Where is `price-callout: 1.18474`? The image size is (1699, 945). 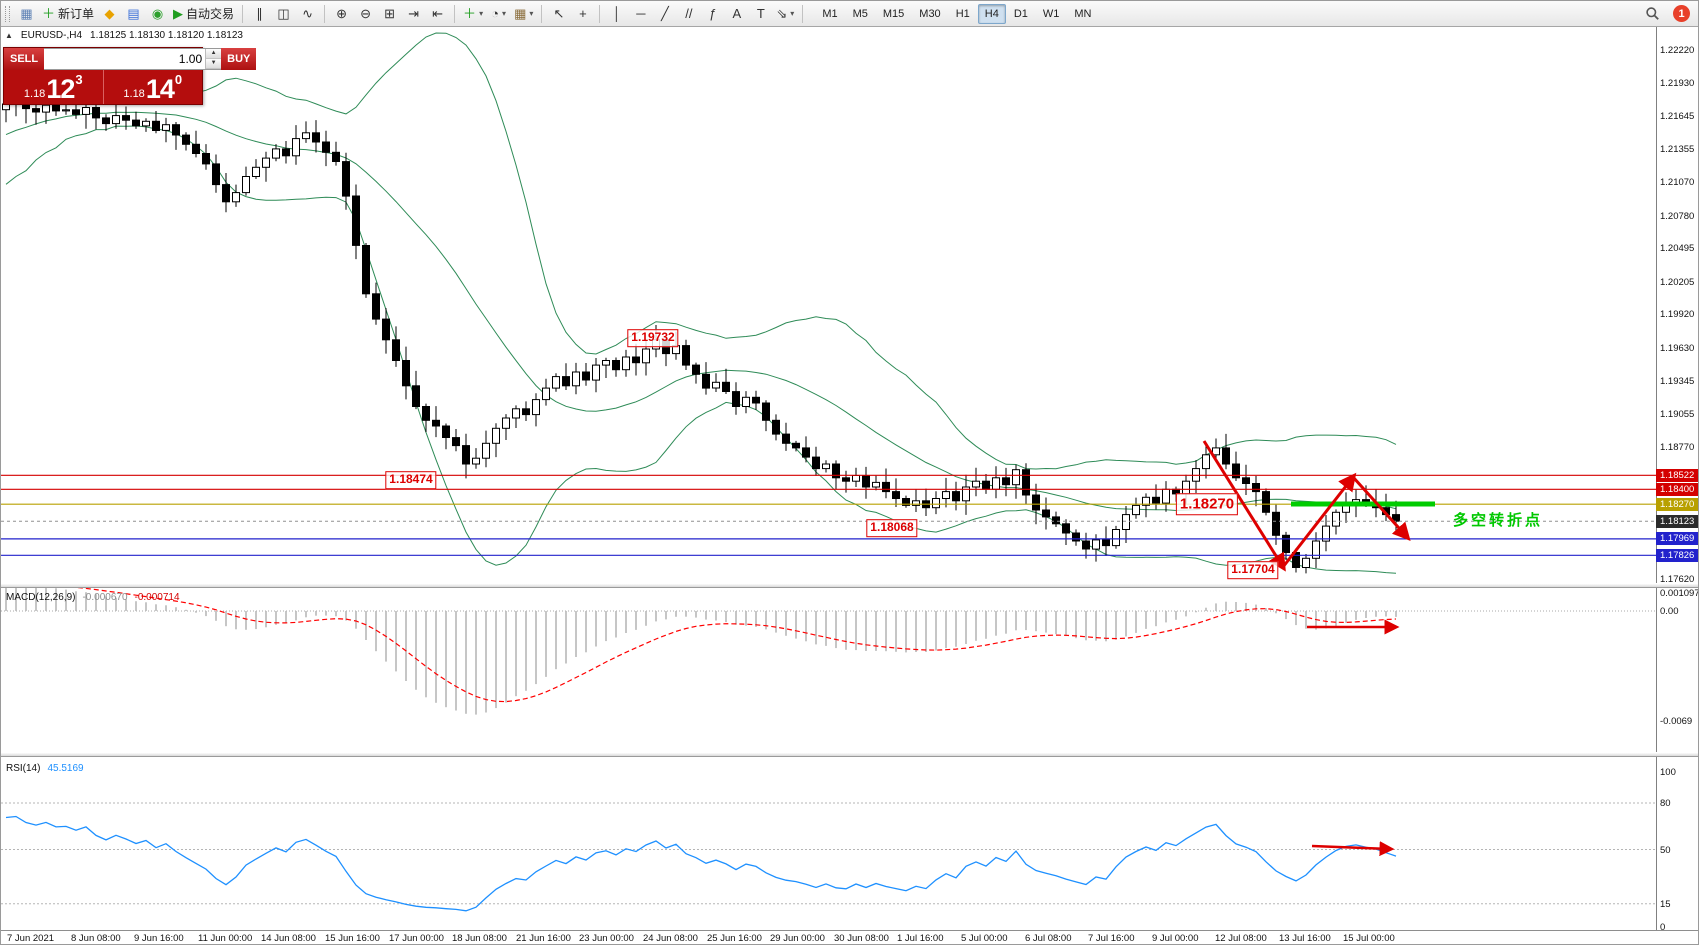 price-callout: 1.18474 is located at coordinates (411, 480).